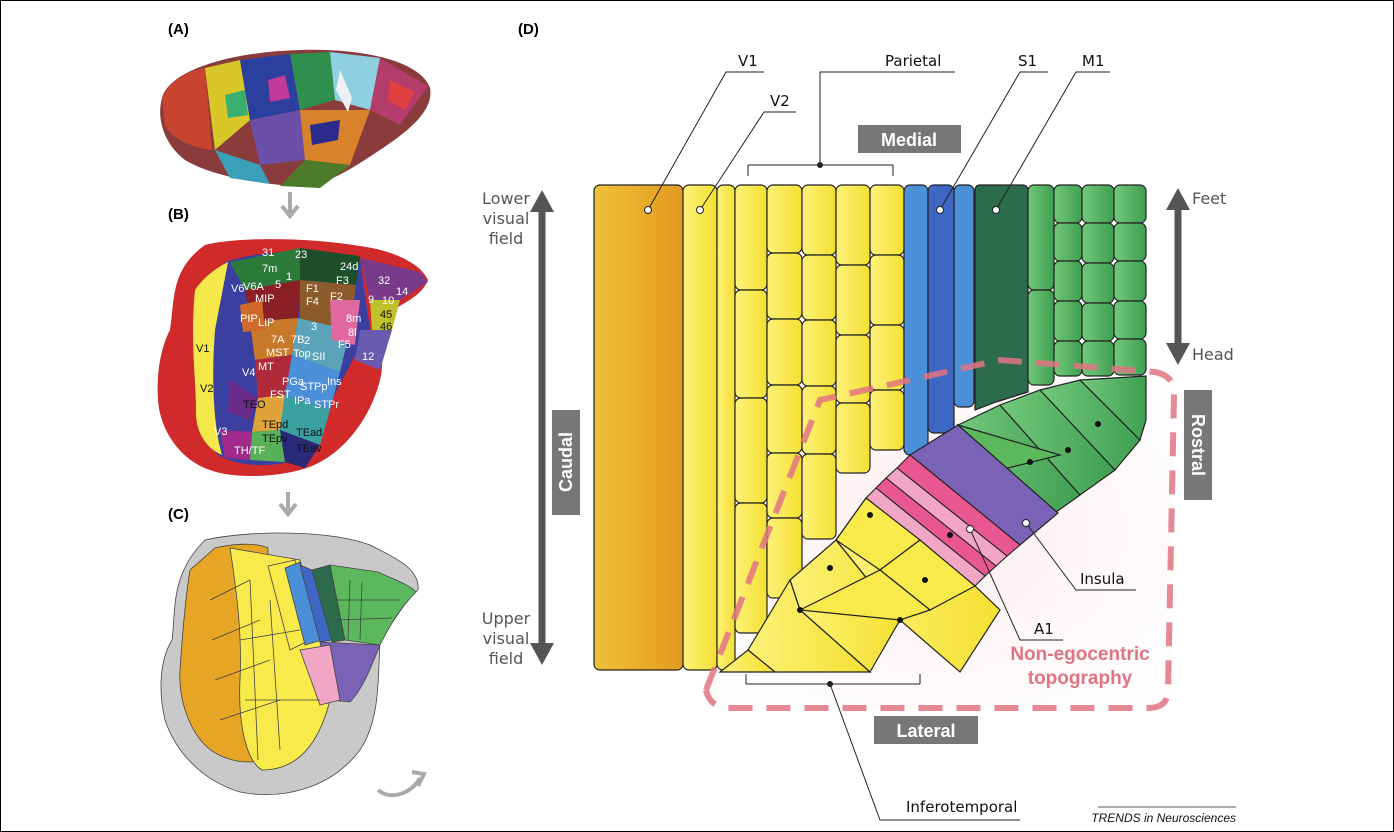 The image size is (1394, 832). What do you see at coordinates (1001, 297) in the screenshot?
I see `m1-strip` at bounding box center [1001, 297].